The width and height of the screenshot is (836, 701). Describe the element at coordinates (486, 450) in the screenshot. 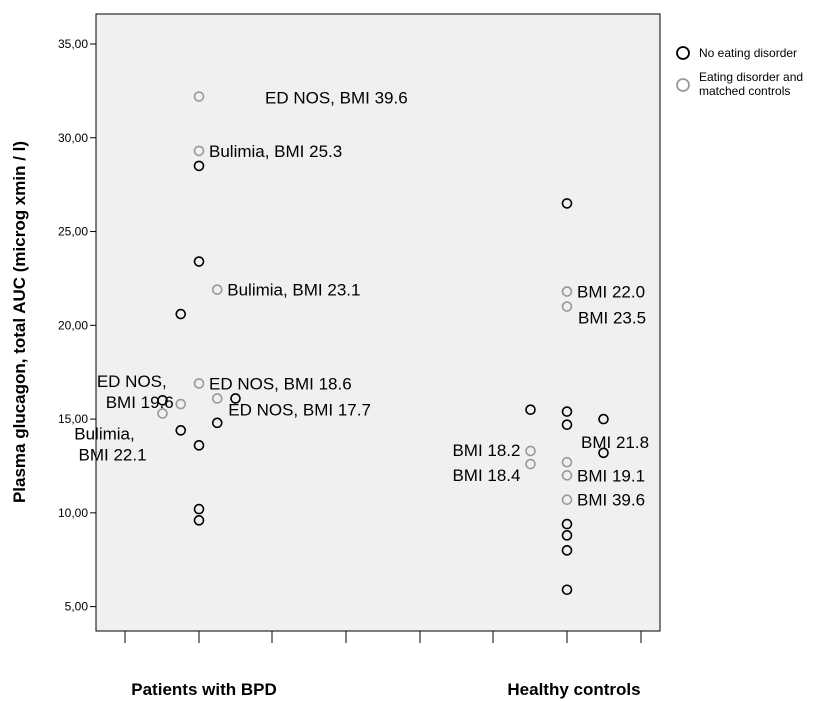

I see `point-label: BMI 18.2` at that location.